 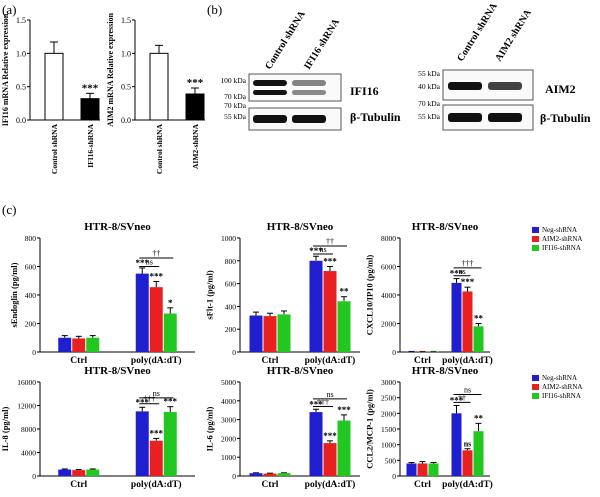 I want to click on y-tick-label: 8000, so click(x=388, y=238).